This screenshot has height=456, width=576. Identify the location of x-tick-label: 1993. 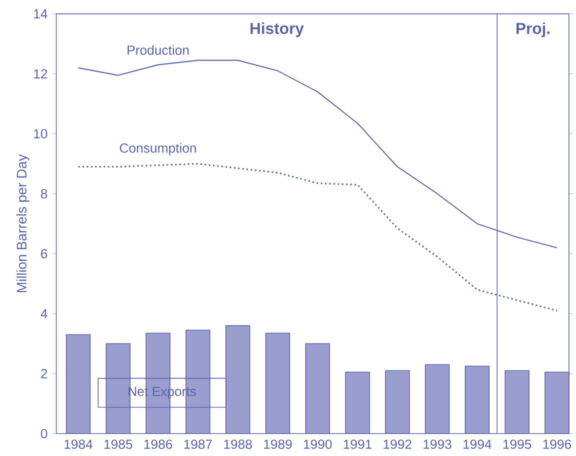
(438, 444).